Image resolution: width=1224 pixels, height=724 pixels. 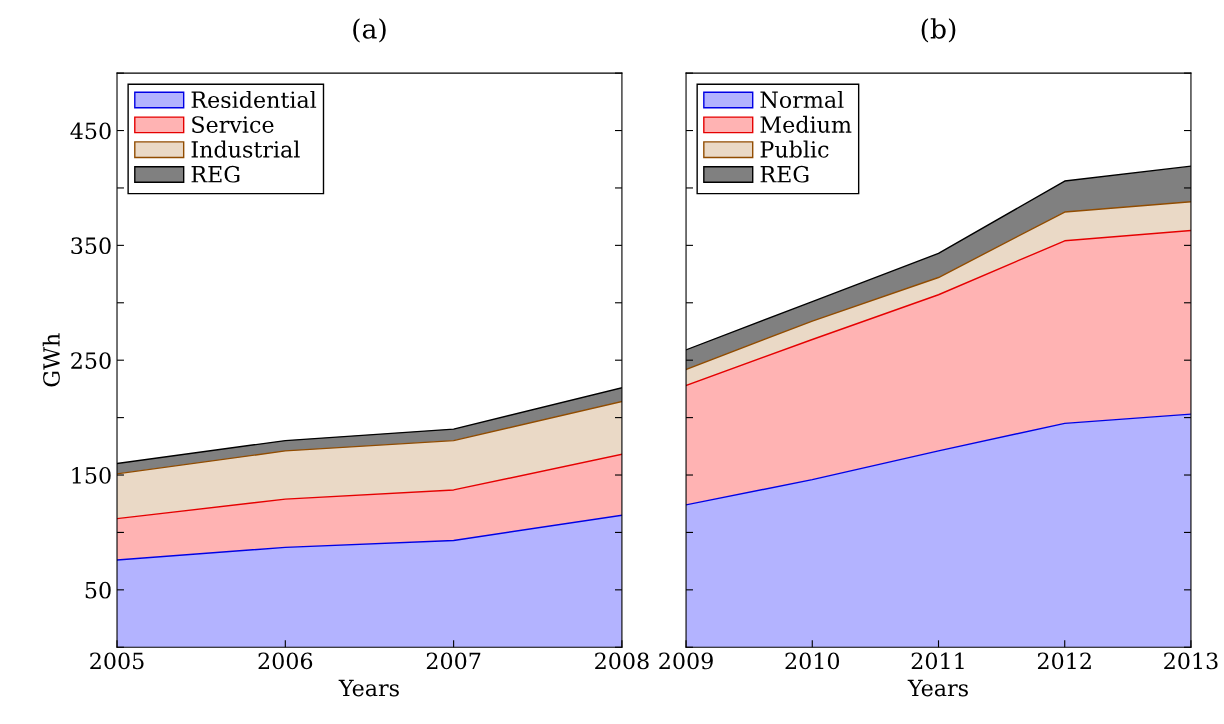 What do you see at coordinates (245, 149) in the screenshot?
I see `legend-label: Industrial` at bounding box center [245, 149].